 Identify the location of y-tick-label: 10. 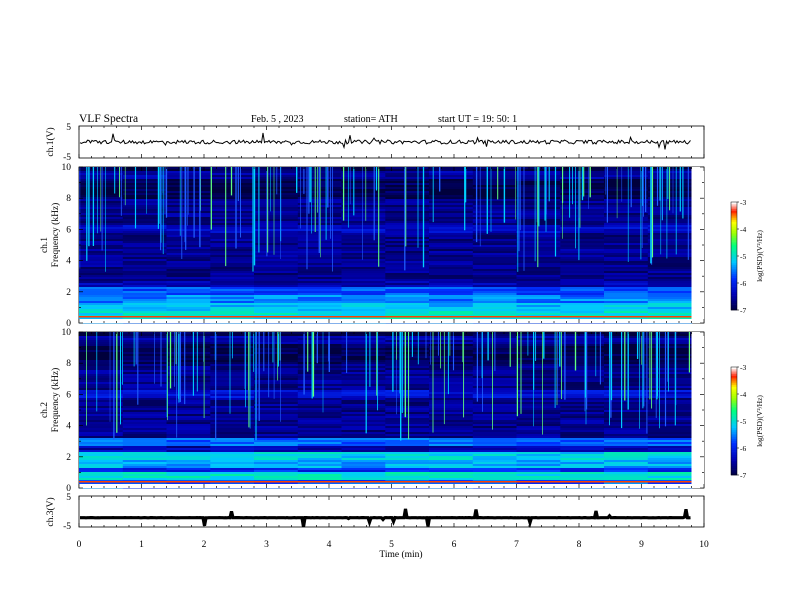
(67, 333).